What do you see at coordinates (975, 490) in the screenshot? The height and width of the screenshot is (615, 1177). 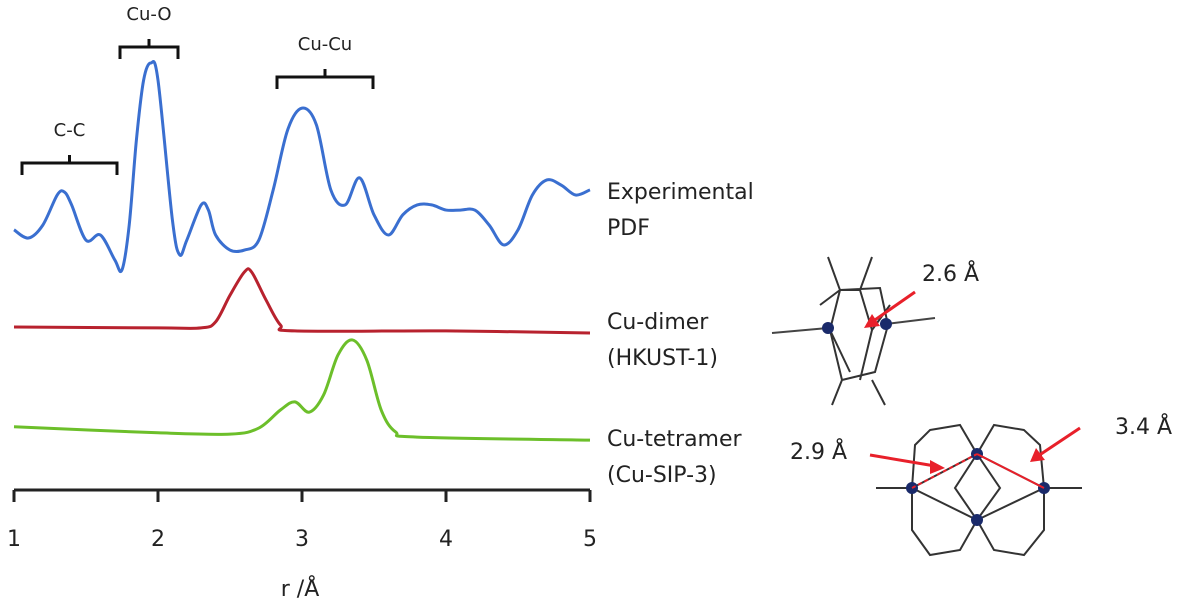 I see `tetramer-structure` at bounding box center [975, 490].